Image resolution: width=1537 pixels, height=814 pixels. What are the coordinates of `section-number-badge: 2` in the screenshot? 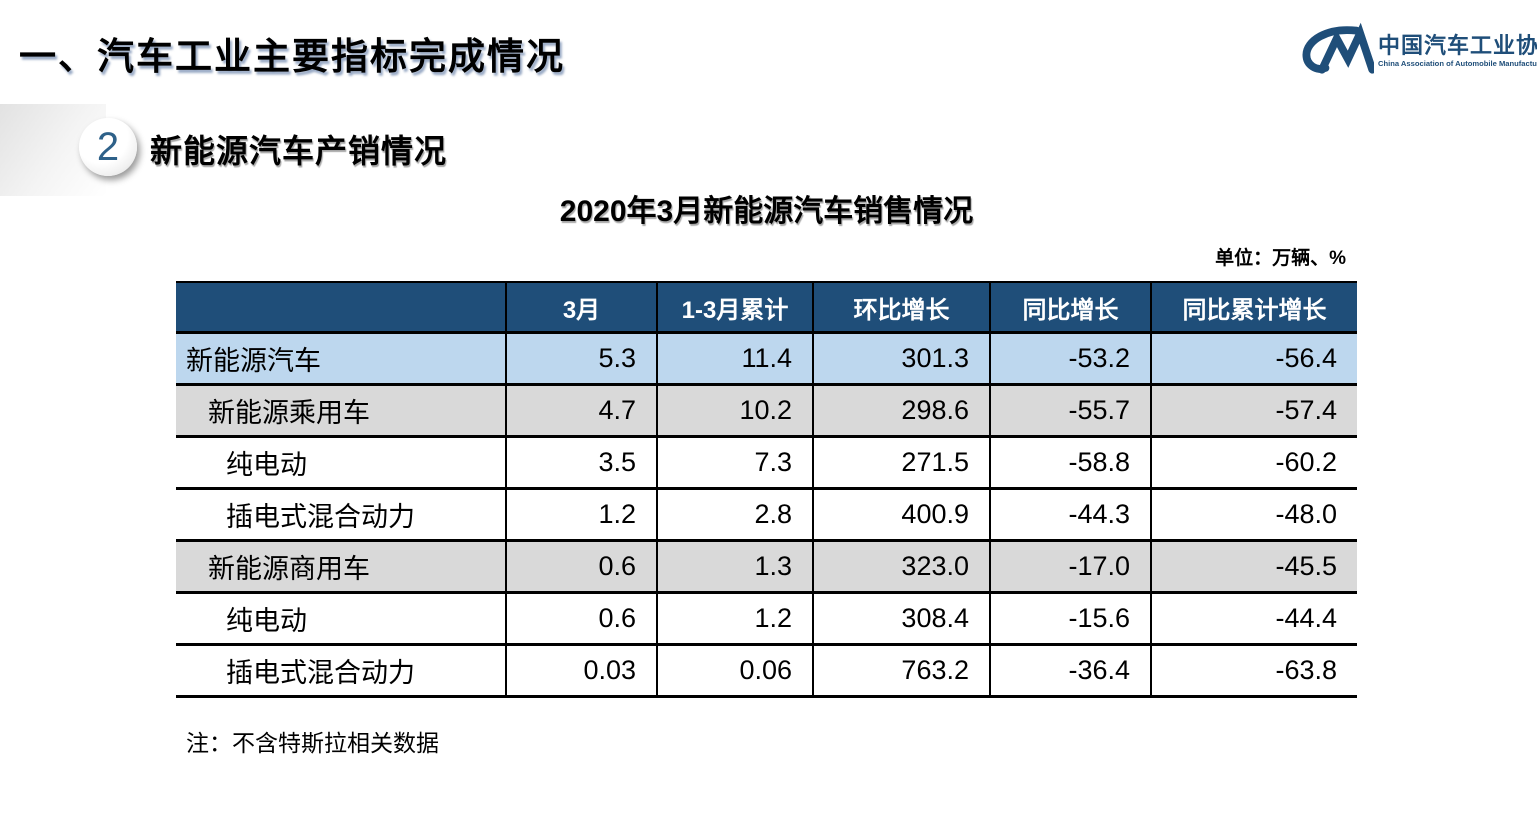 It's located at (108, 147).